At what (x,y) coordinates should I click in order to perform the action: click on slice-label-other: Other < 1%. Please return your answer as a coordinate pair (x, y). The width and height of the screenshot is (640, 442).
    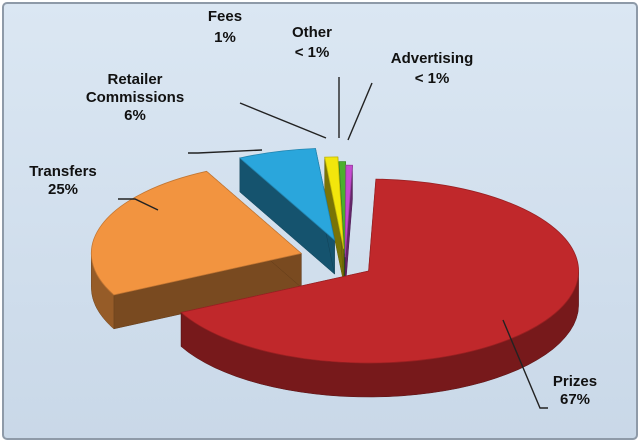
    Looking at the image, I should click on (312, 42).